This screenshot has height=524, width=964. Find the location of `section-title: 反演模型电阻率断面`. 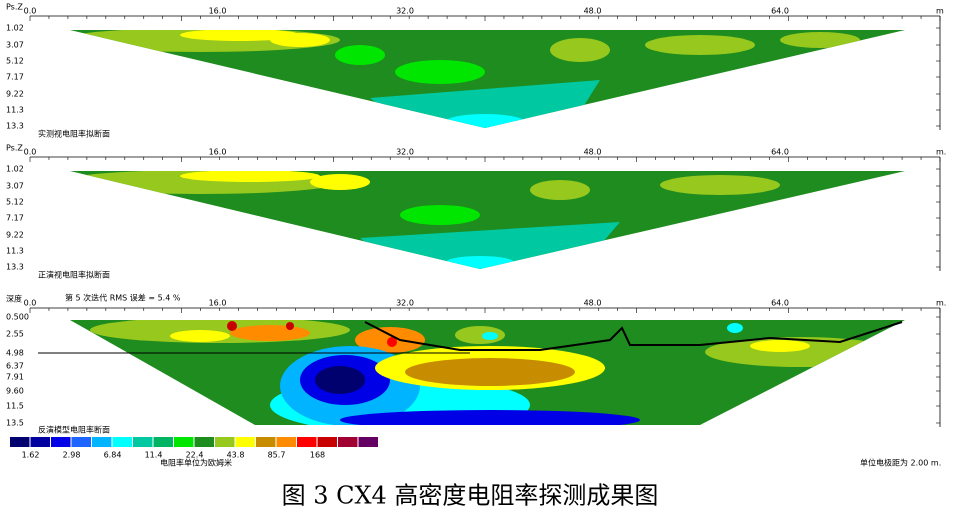

section-title: 反演模型电阻率断面 is located at coordinates (74, 430).